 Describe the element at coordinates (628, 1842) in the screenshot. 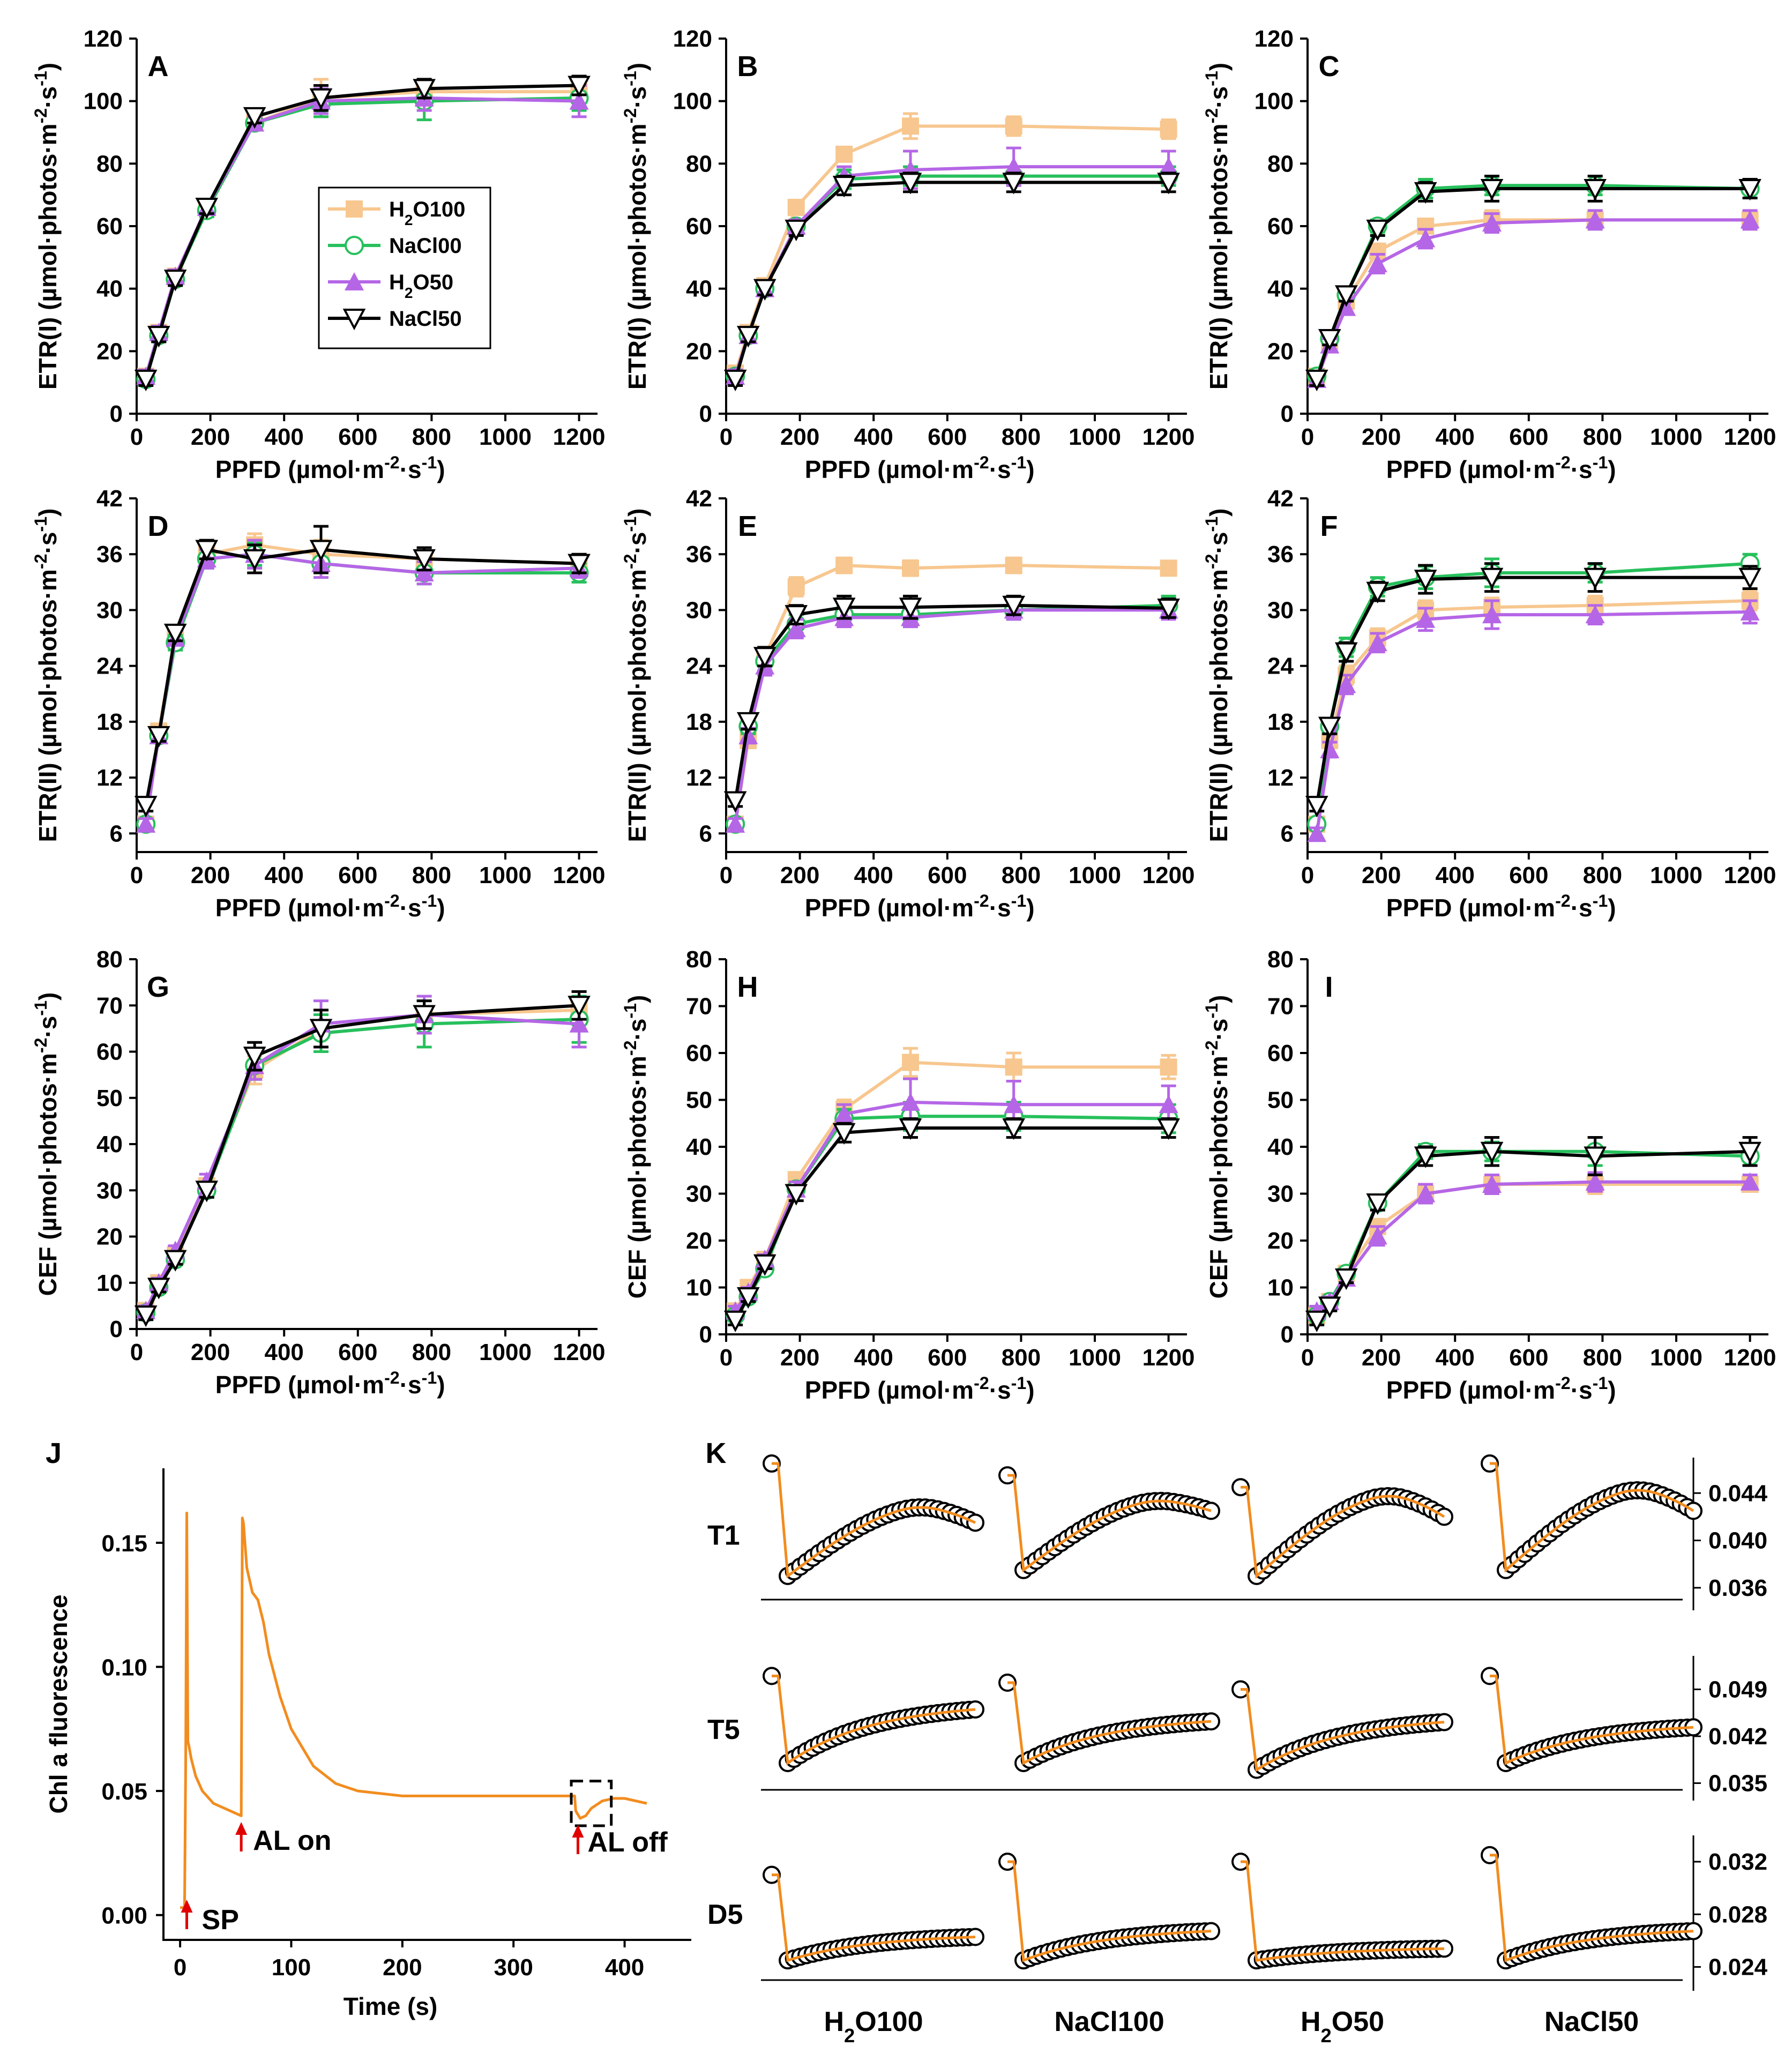

I see `al-off-label: AL off` at that location.